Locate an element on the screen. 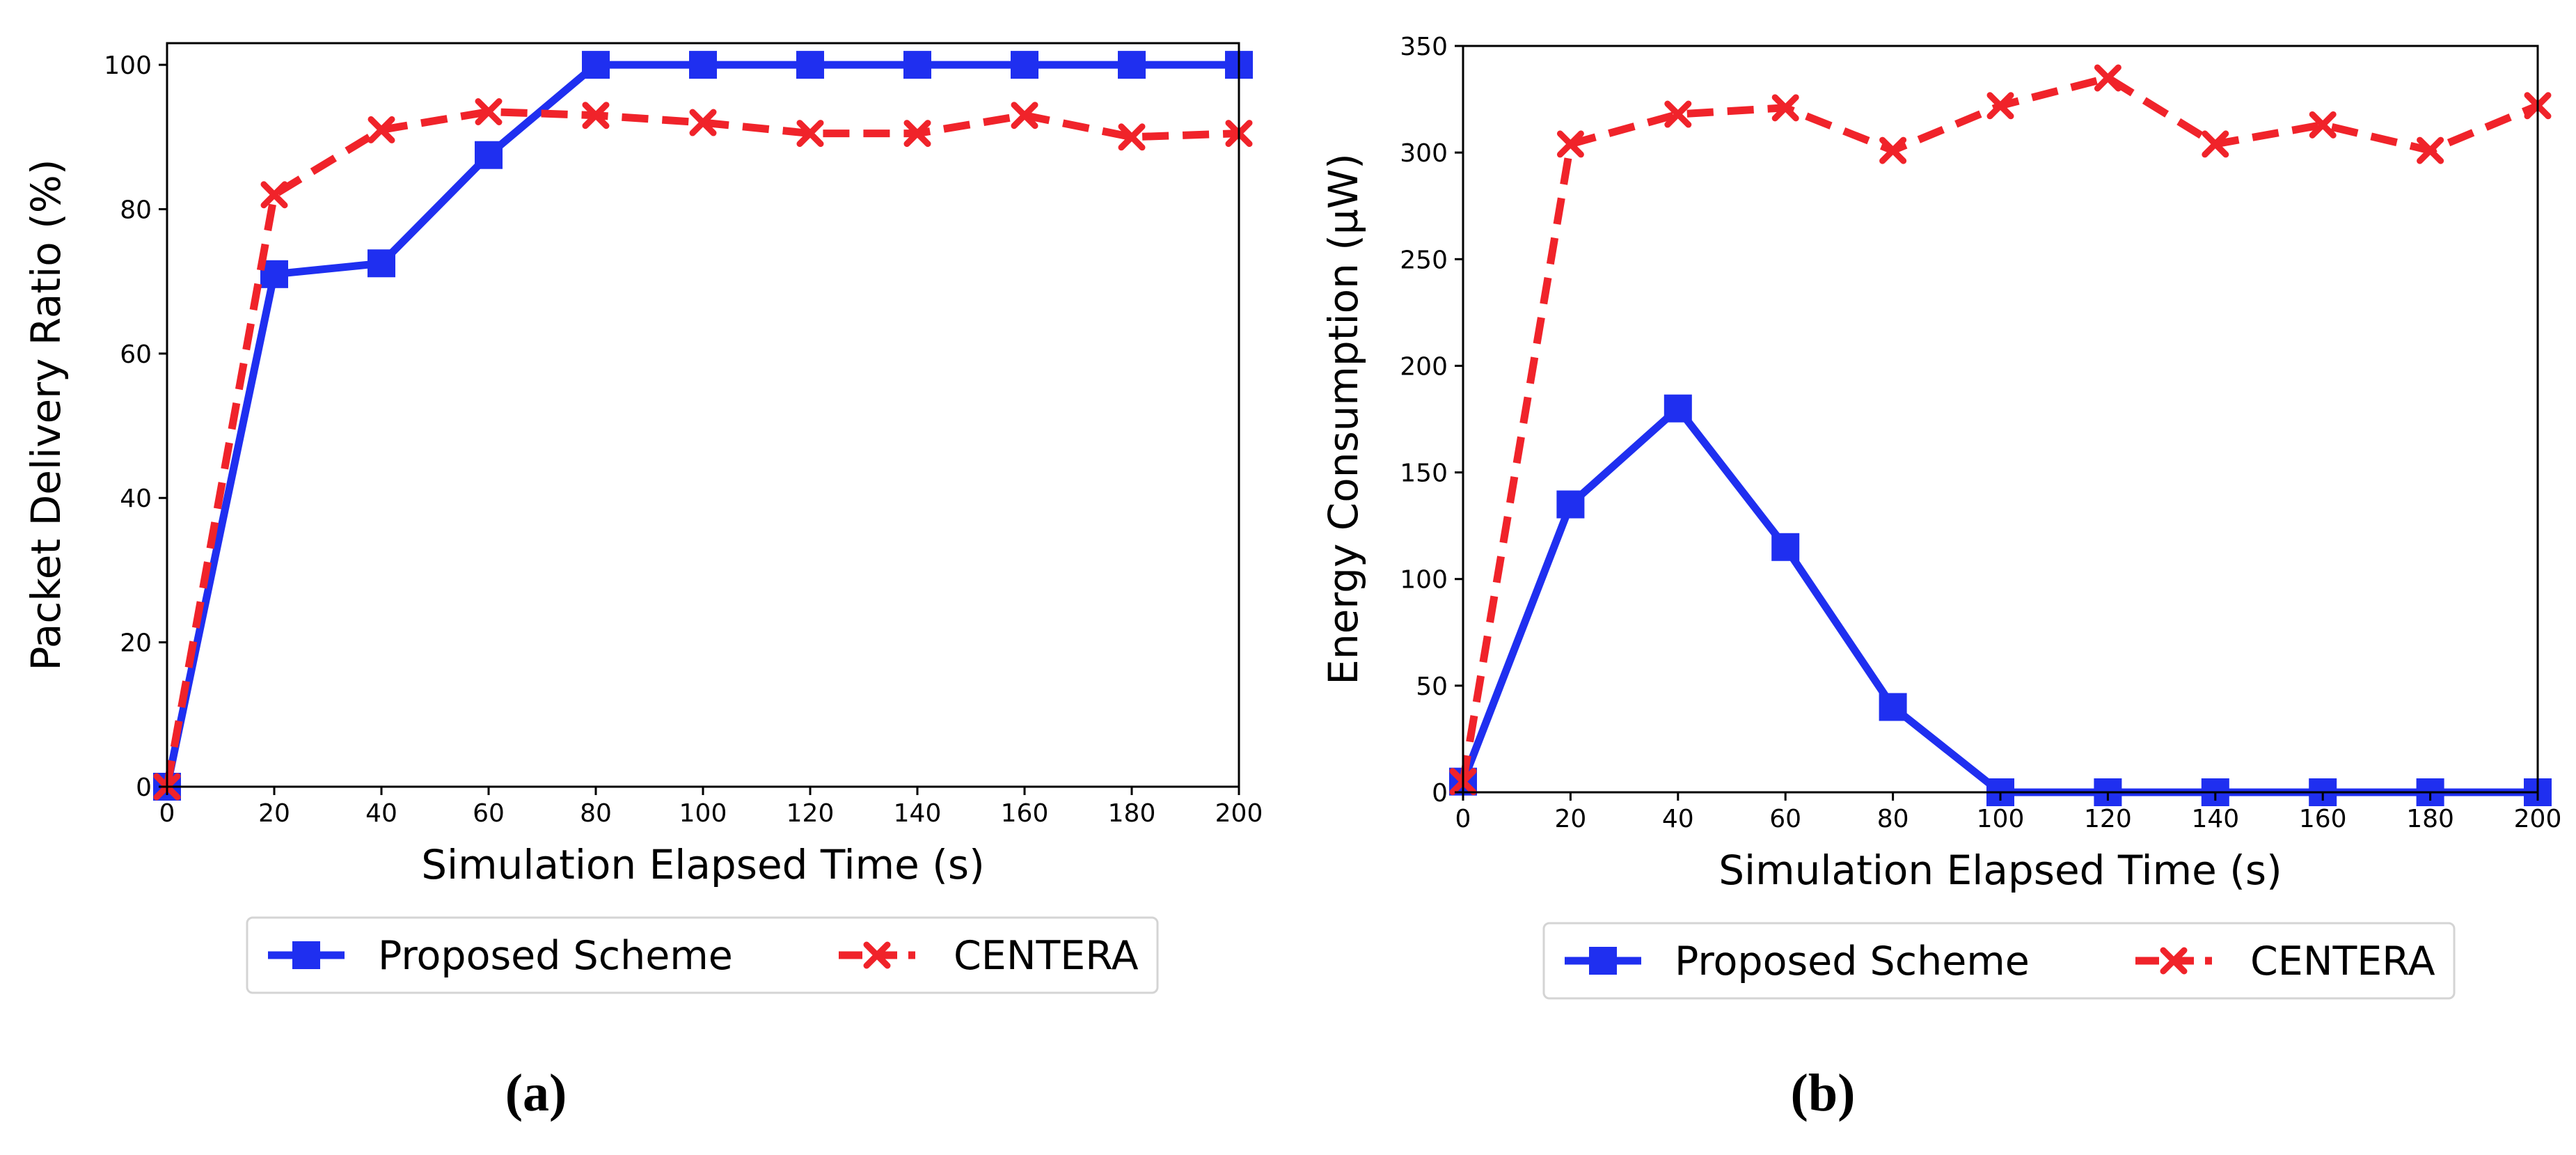  series-line-proposed is located at coordinates (1998, 600).